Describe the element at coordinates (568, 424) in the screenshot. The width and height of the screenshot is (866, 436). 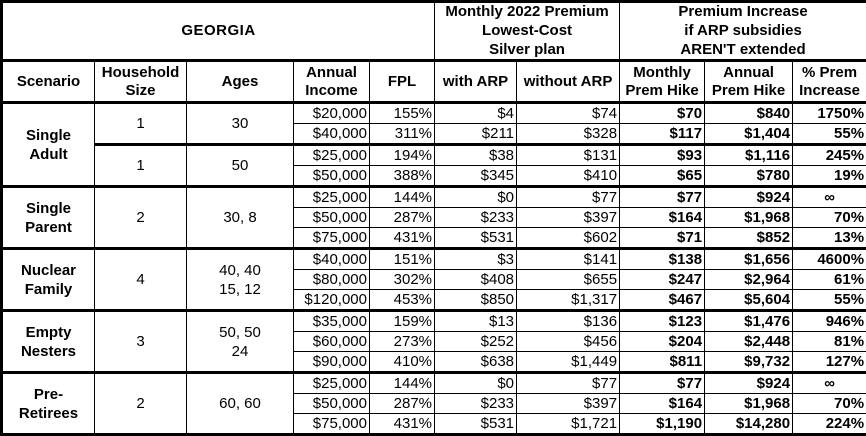
I see `without-arp-cell: $1,721` at that location.